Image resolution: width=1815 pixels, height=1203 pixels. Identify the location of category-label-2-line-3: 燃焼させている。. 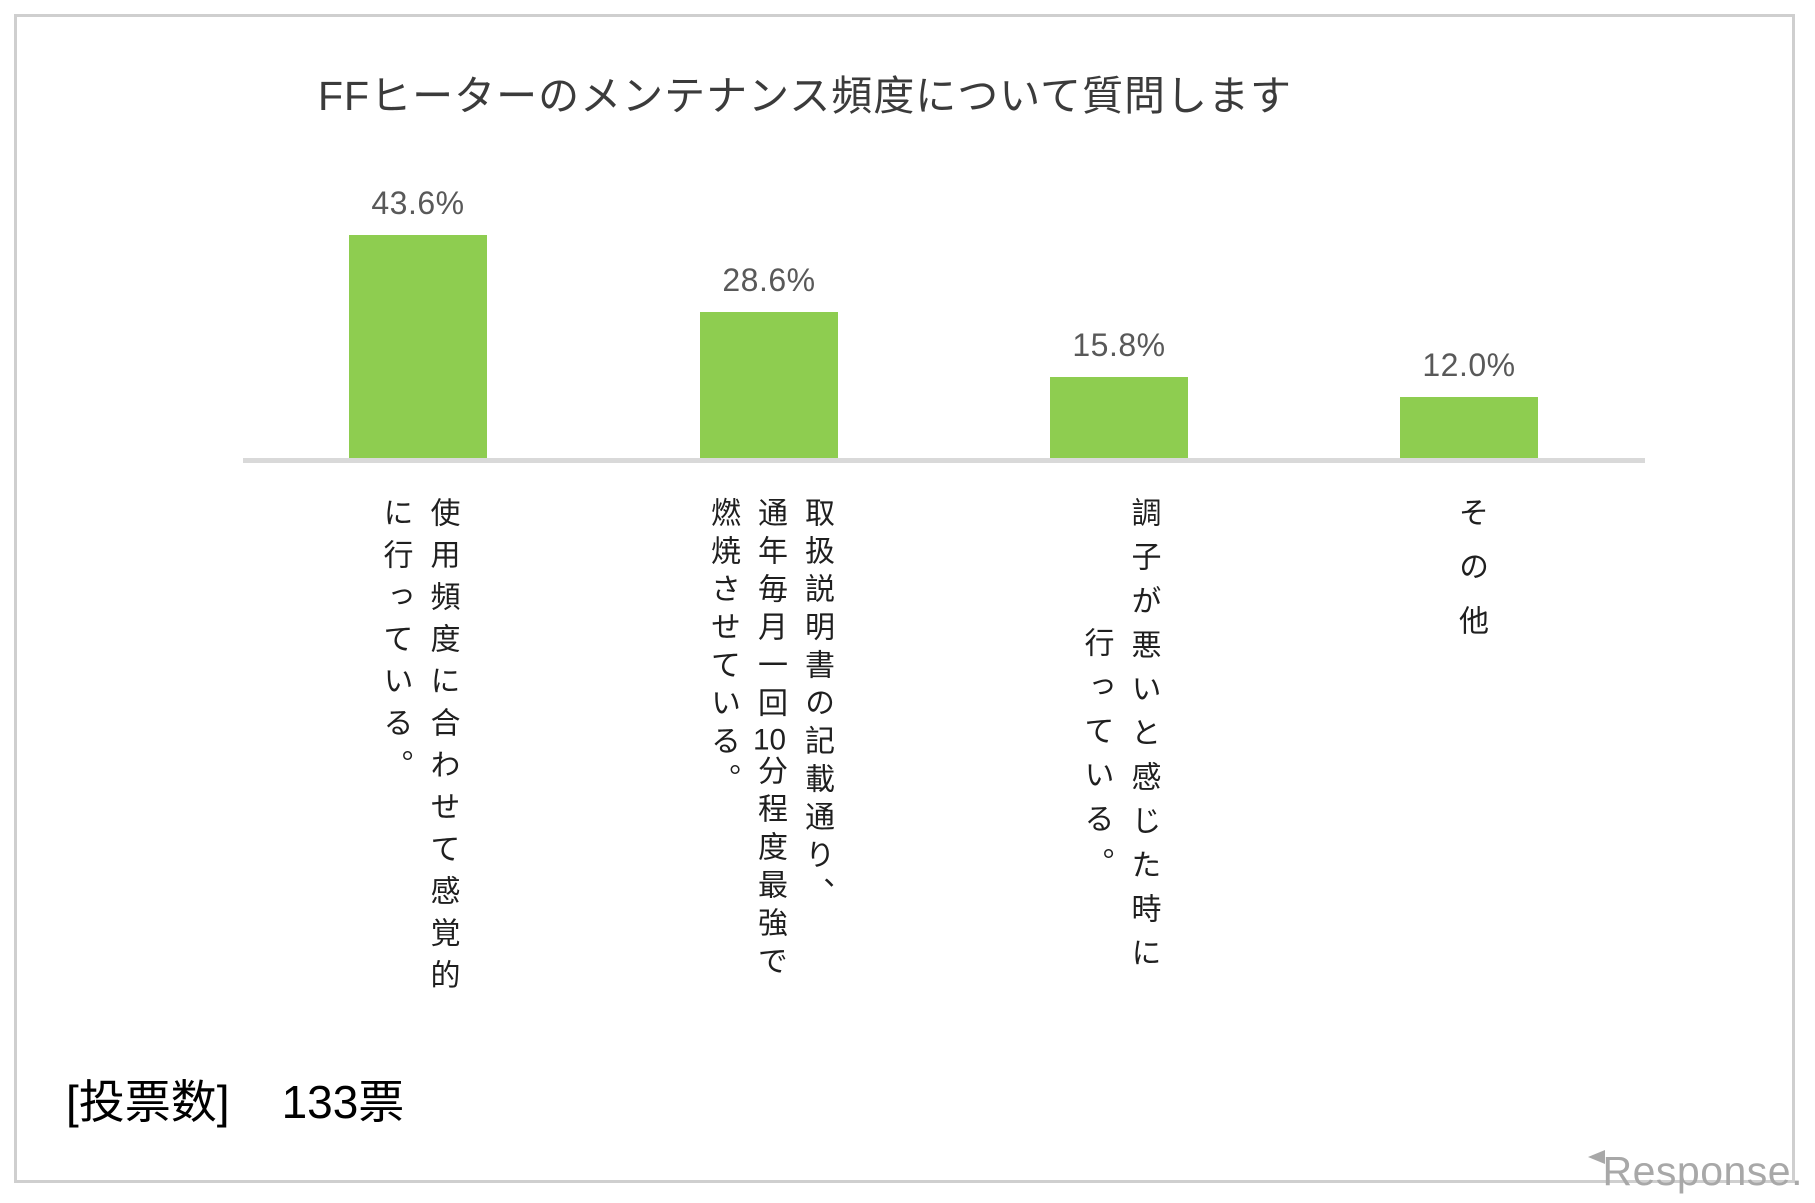
(722, 649).